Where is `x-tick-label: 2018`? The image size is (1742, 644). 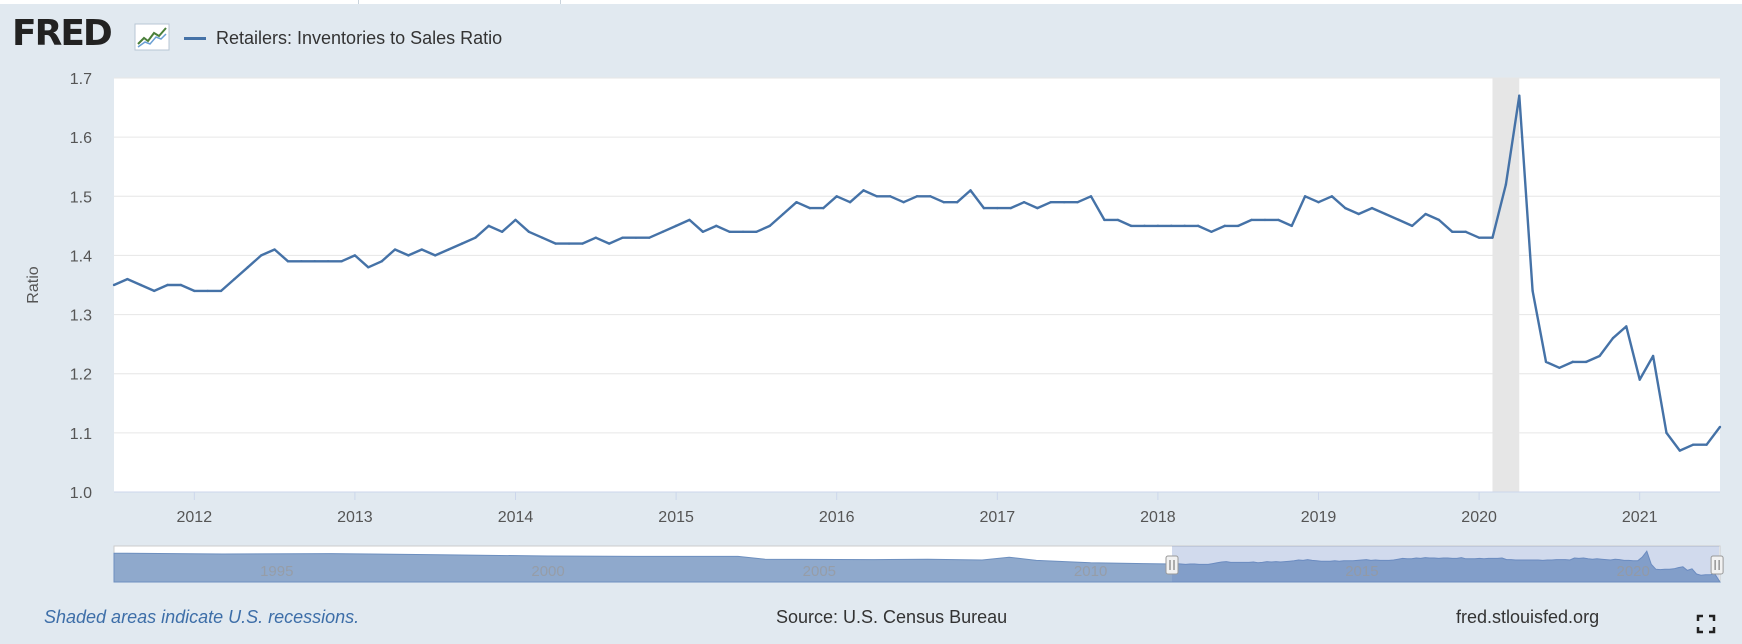
x-tick-label: 2018 is located at coordinates (1158, 517).